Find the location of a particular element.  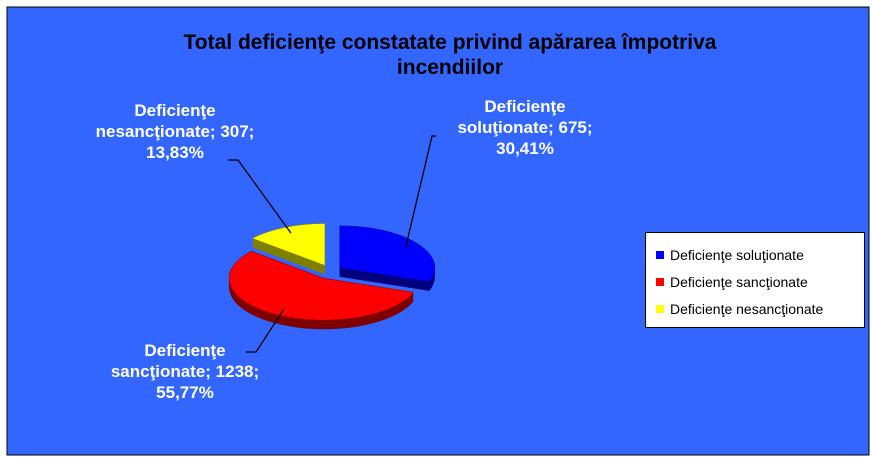

legend-item: Deficienţe nesancţionate is located at coordinates (760, 308).